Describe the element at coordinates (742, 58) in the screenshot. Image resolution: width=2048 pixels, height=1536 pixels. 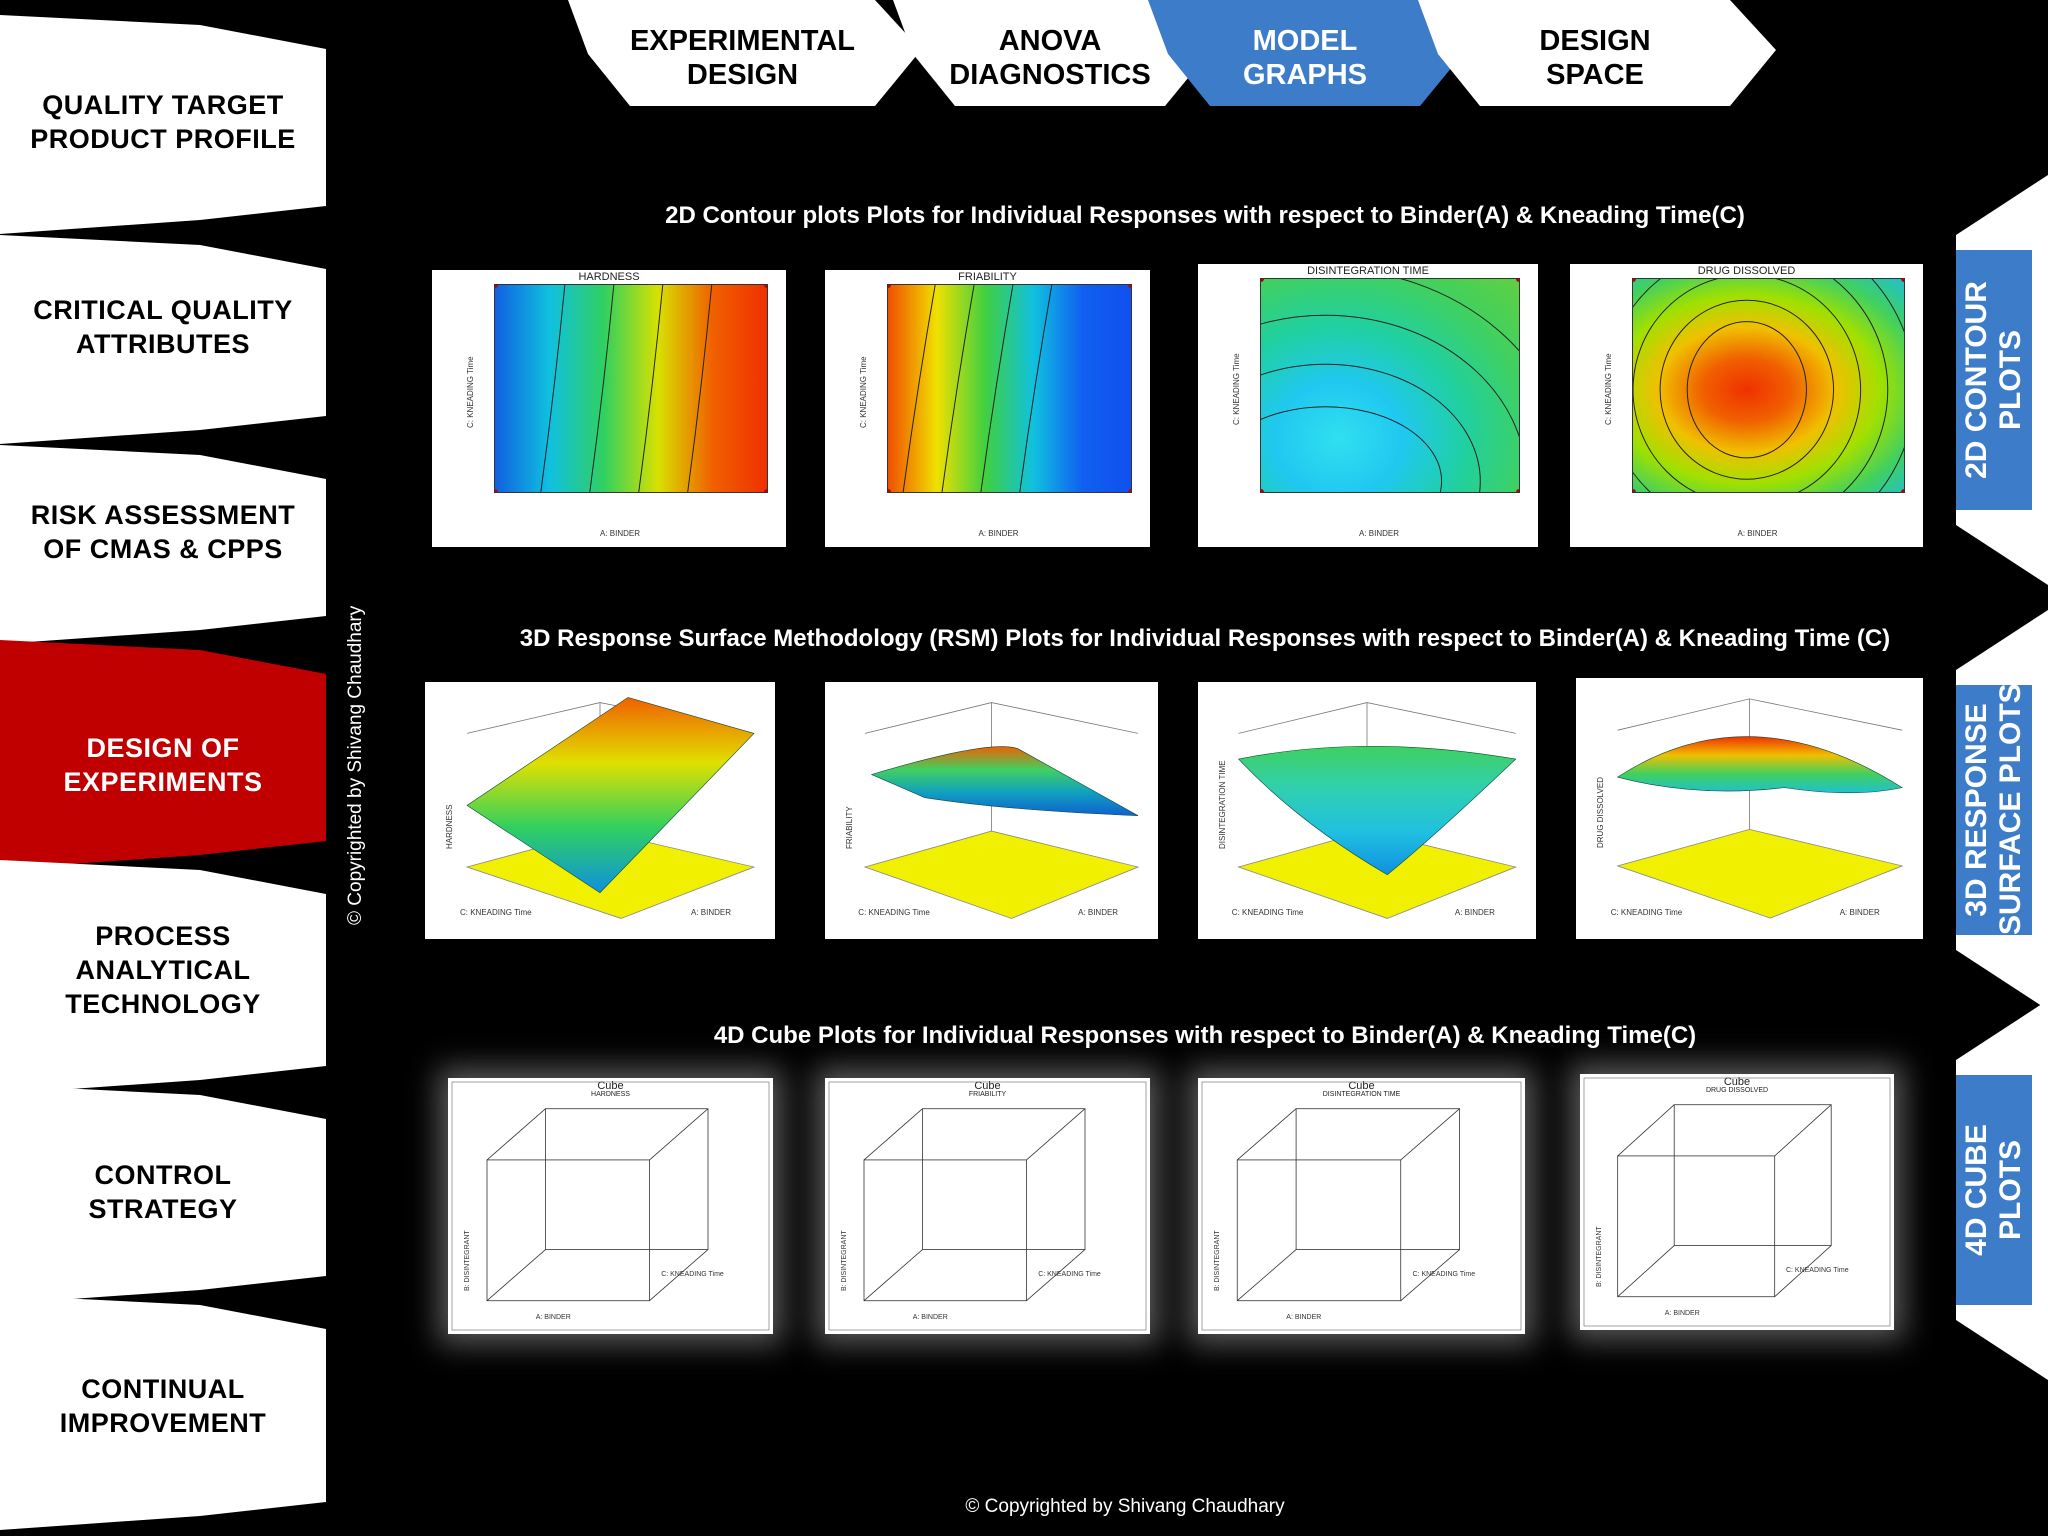
I see `top-tab-label: EXPERIMENTAL DESIGN` at that location.